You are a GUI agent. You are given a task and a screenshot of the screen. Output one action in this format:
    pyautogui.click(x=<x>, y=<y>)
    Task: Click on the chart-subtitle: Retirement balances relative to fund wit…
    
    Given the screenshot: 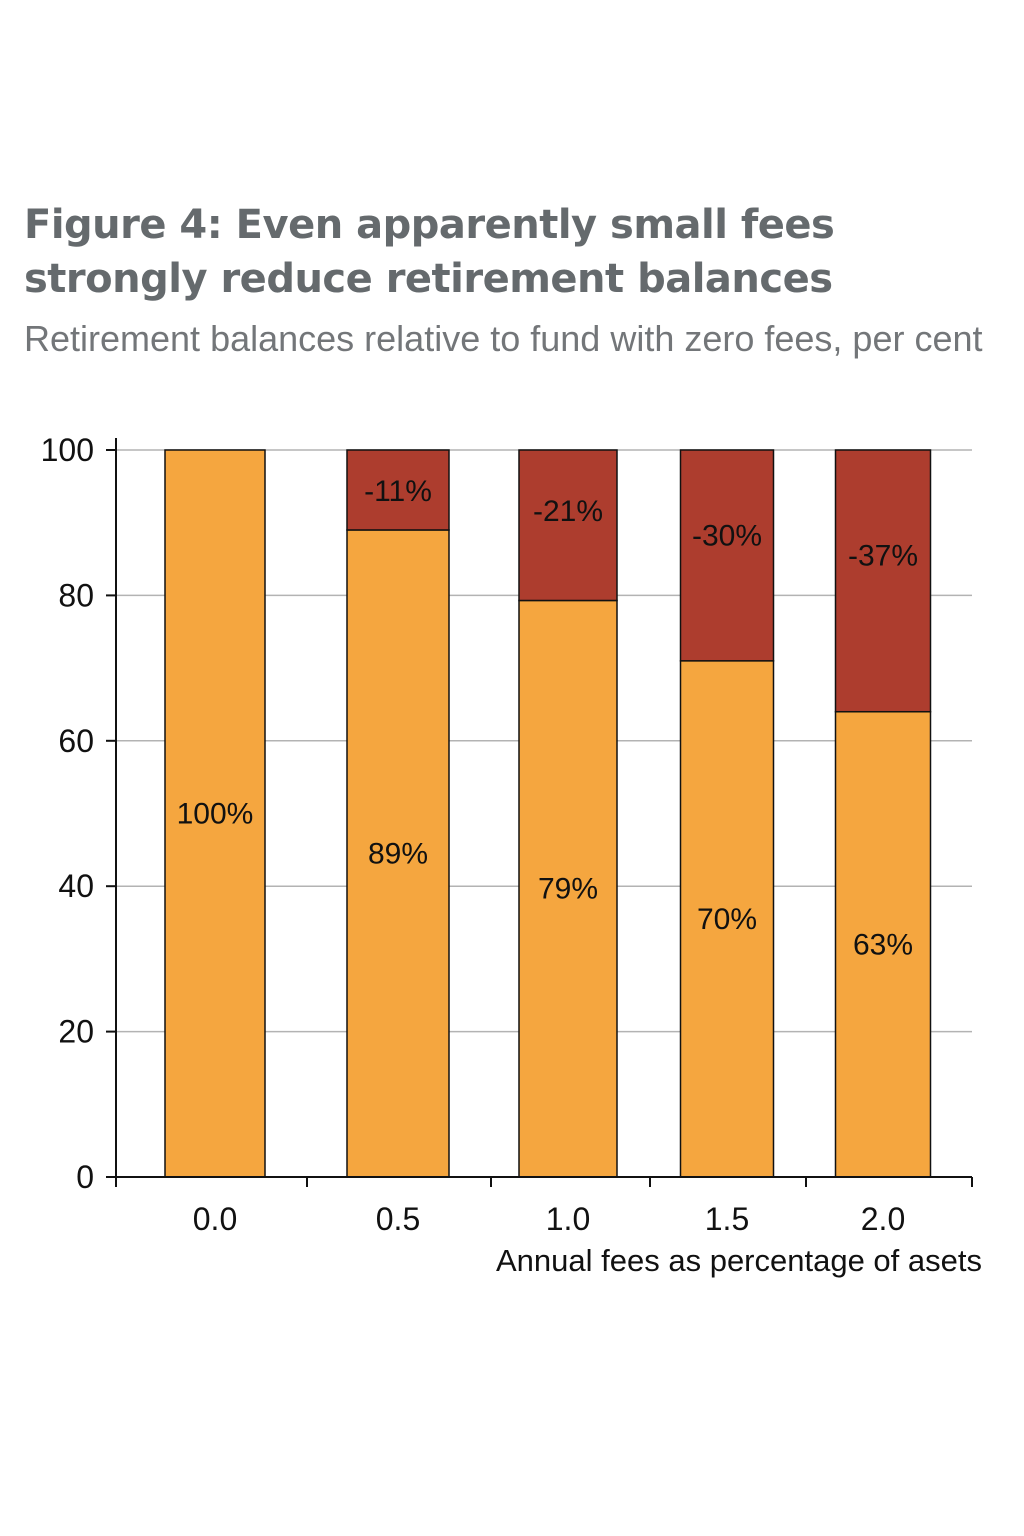 What is the action you would take?
    pyautogui.click(x=503, y=338)
    